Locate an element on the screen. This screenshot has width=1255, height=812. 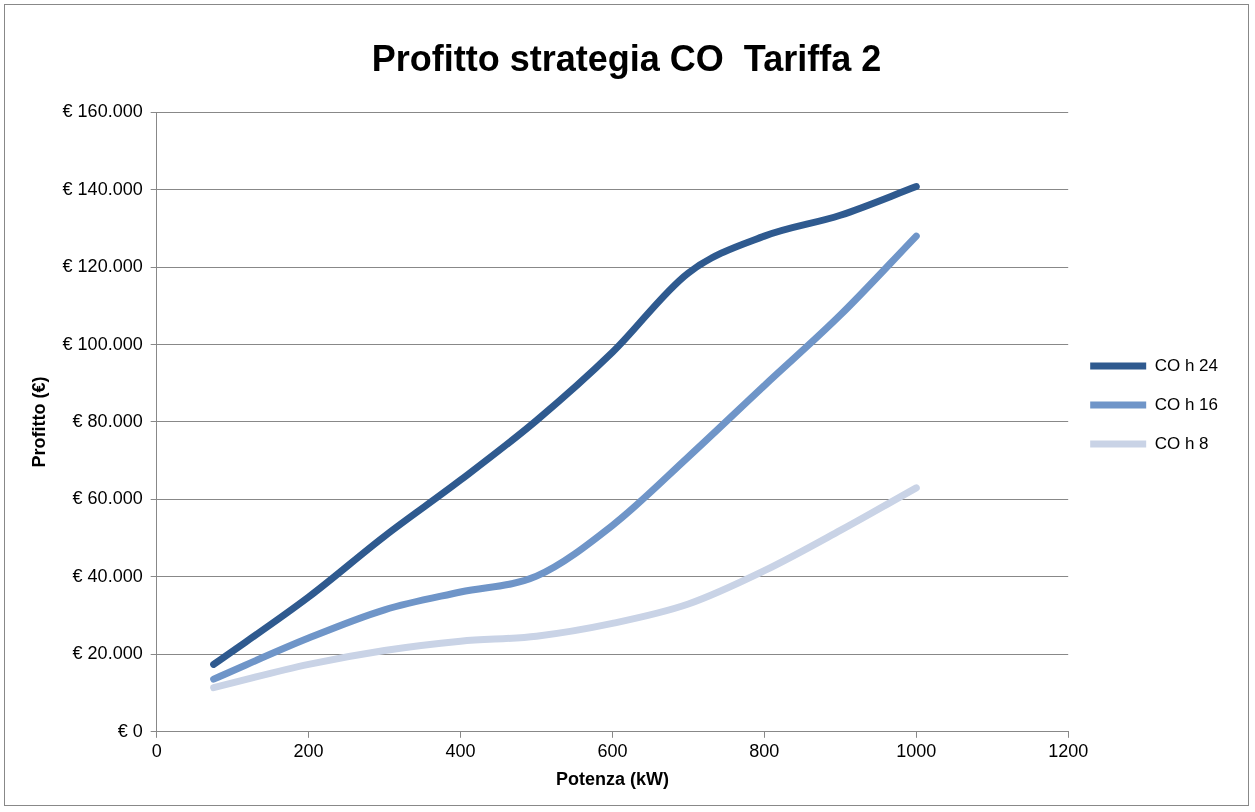
y-tick-label: € 0 is located at coordinates (130, 730).